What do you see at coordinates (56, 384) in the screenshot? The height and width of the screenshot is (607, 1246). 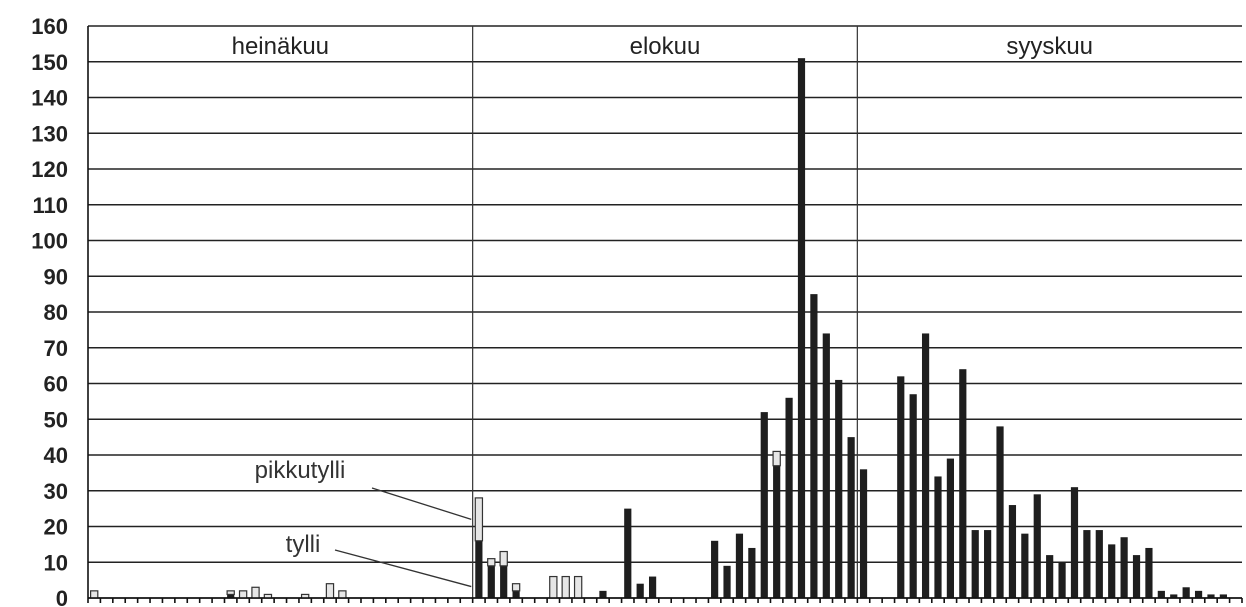 I see `y-tick-label-60: 60` at bounding box center [56, 384].